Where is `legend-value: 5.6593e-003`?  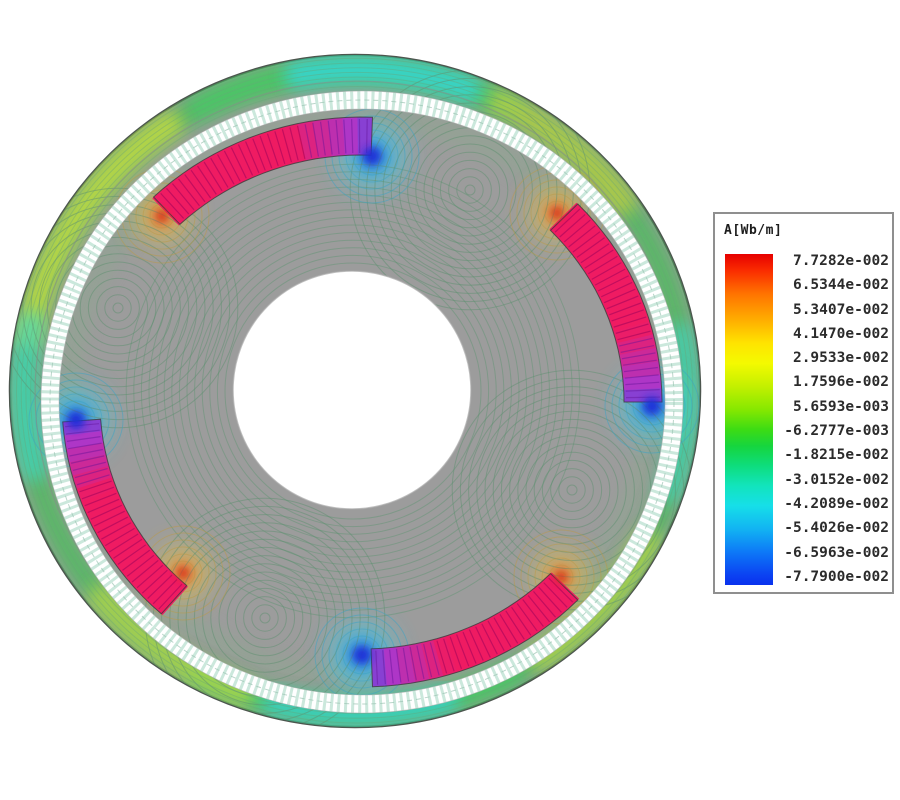
legend-value: 5.6593e-003 is located at coordinates (840, 406).